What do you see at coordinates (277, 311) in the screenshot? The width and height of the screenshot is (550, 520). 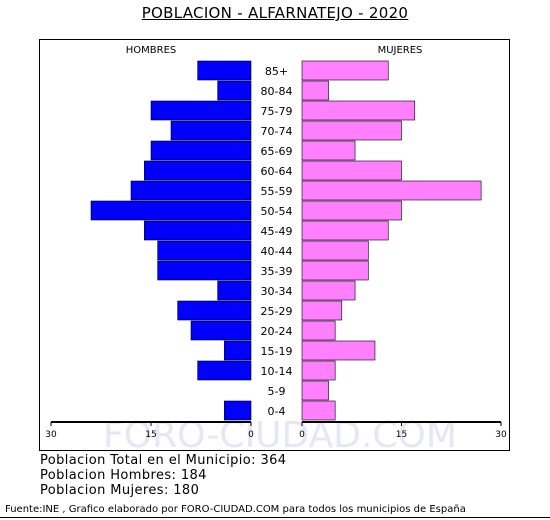 I see `age-label-25-29: 25-29` at bounding box center [277, 311].